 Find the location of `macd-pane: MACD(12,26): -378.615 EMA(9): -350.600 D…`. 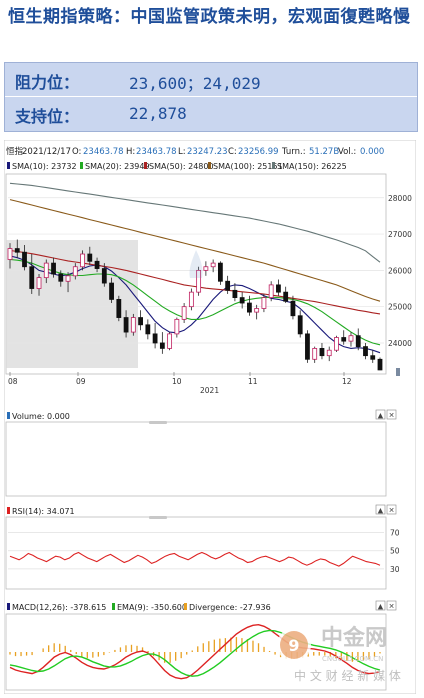

macd-pane: MACD(12,26): -378.615 EMA(9): -350.600 D… is located at coordinates (201, 645).